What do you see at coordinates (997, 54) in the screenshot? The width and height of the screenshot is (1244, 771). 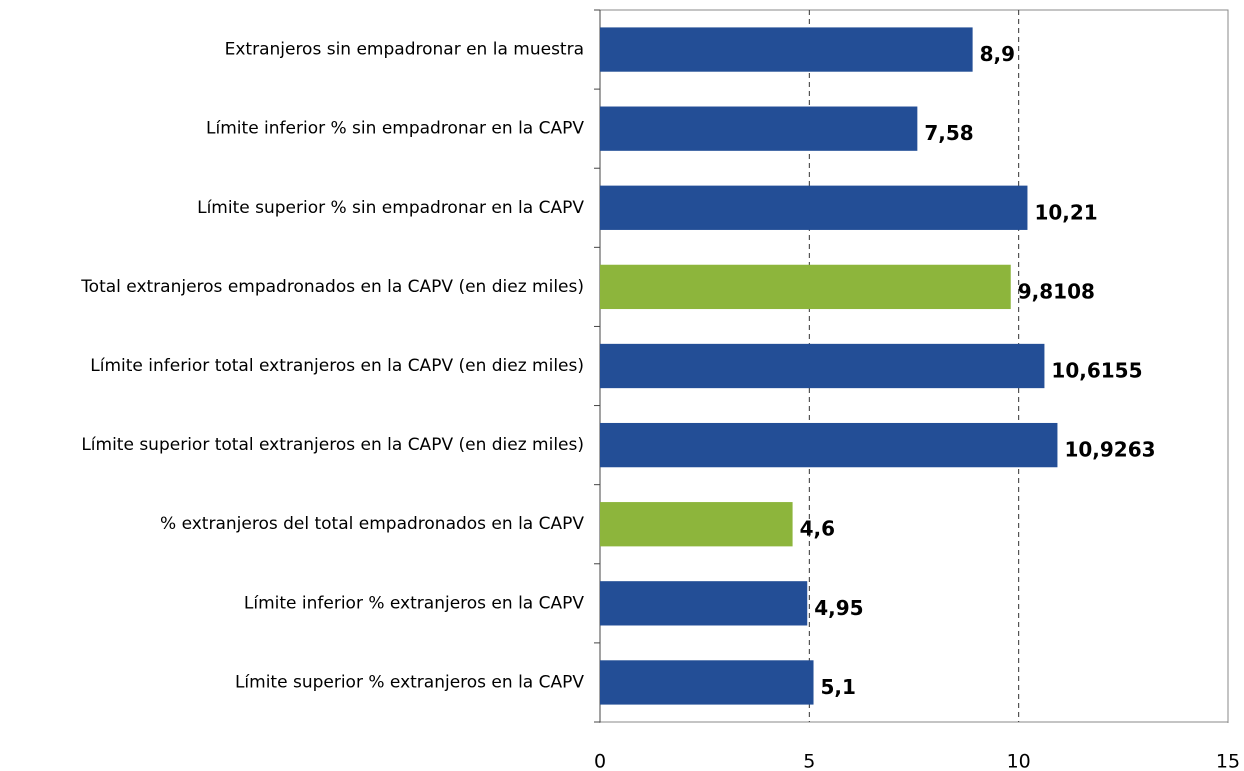 I see `value-label: 8,9` at bounding box center [997, 54].